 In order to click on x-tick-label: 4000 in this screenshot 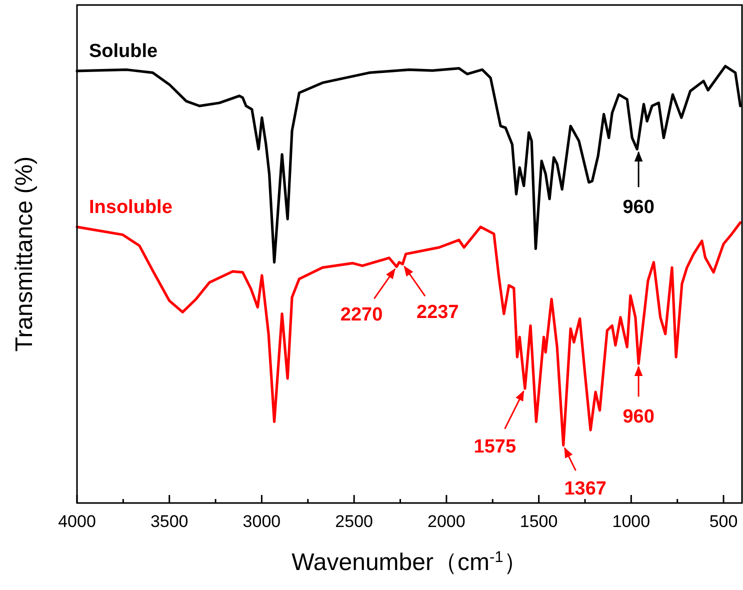, I will do `click(77, 521)`.